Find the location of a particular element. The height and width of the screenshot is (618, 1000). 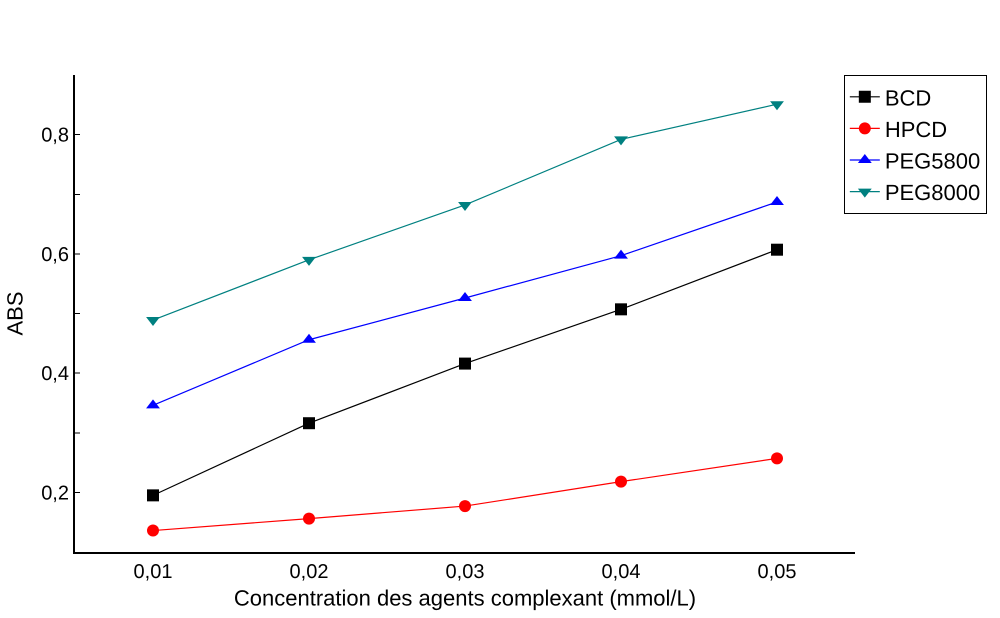

y-tick-label: 0,6 is located at coordinates (55, 255).